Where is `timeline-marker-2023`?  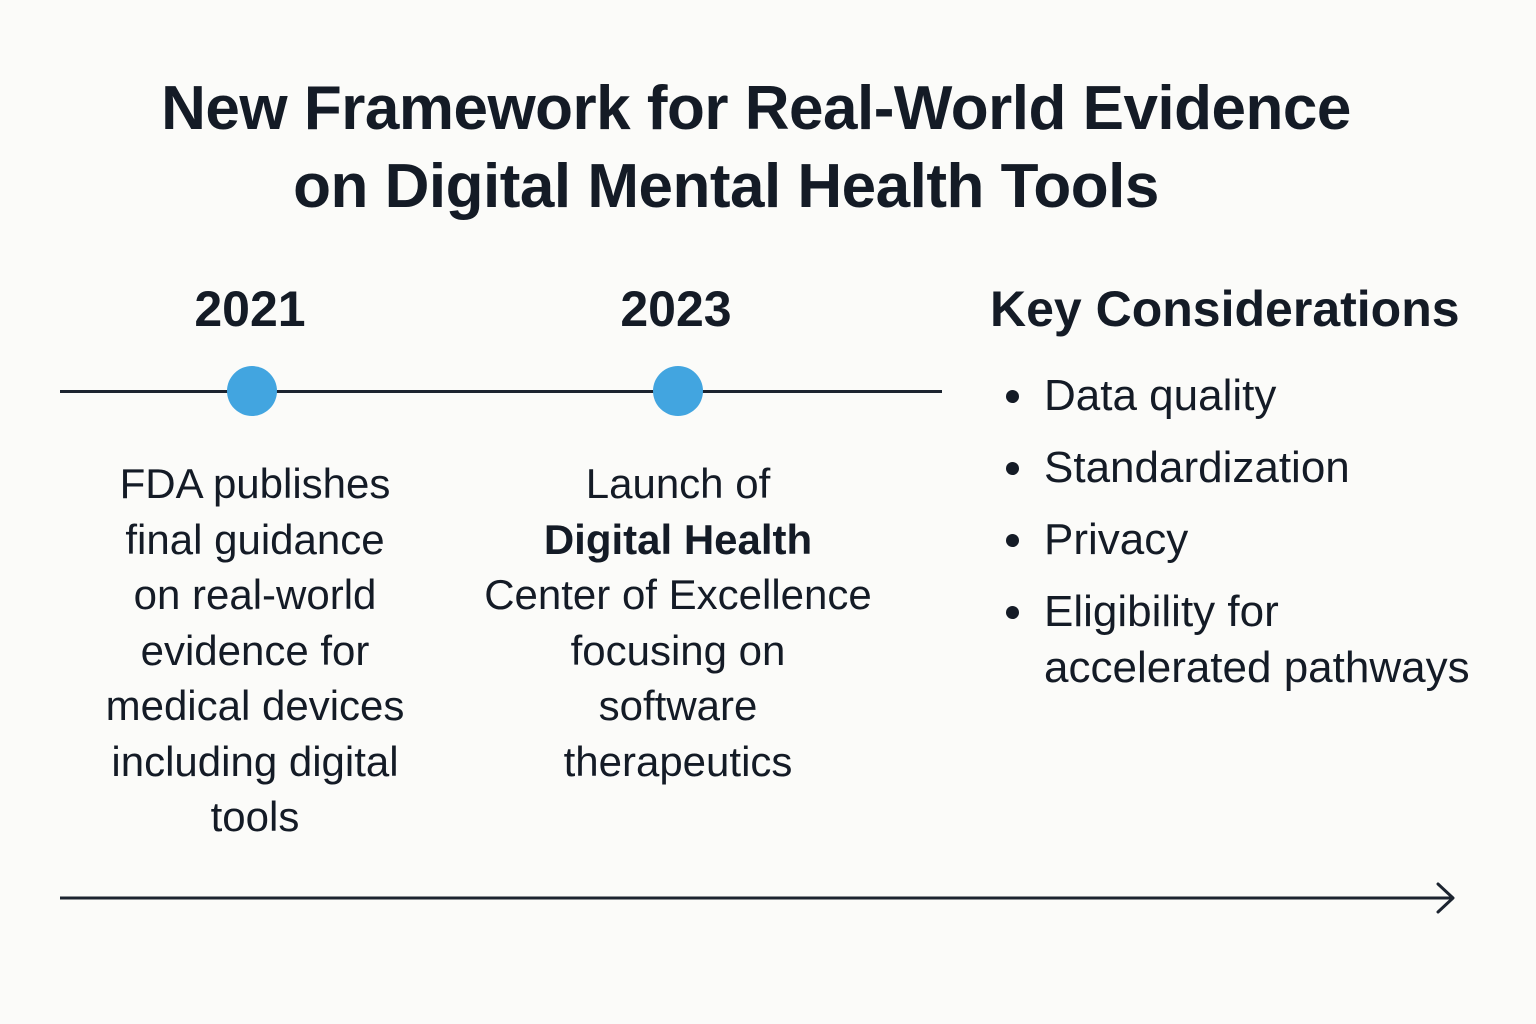
timeline-marker-2023 is located at coordinates (678, 391).